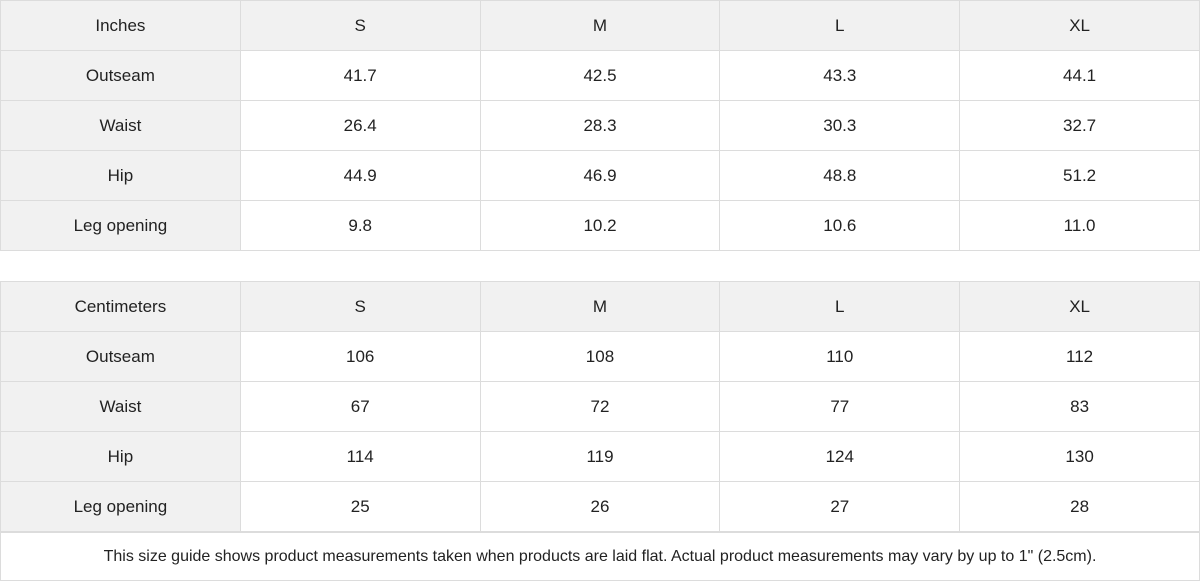 This screenshot has height=581, width=1200. Describe the element at coordinates (1079, 75) in the screenshot. I see `measurement-value: 44.1` at that location.